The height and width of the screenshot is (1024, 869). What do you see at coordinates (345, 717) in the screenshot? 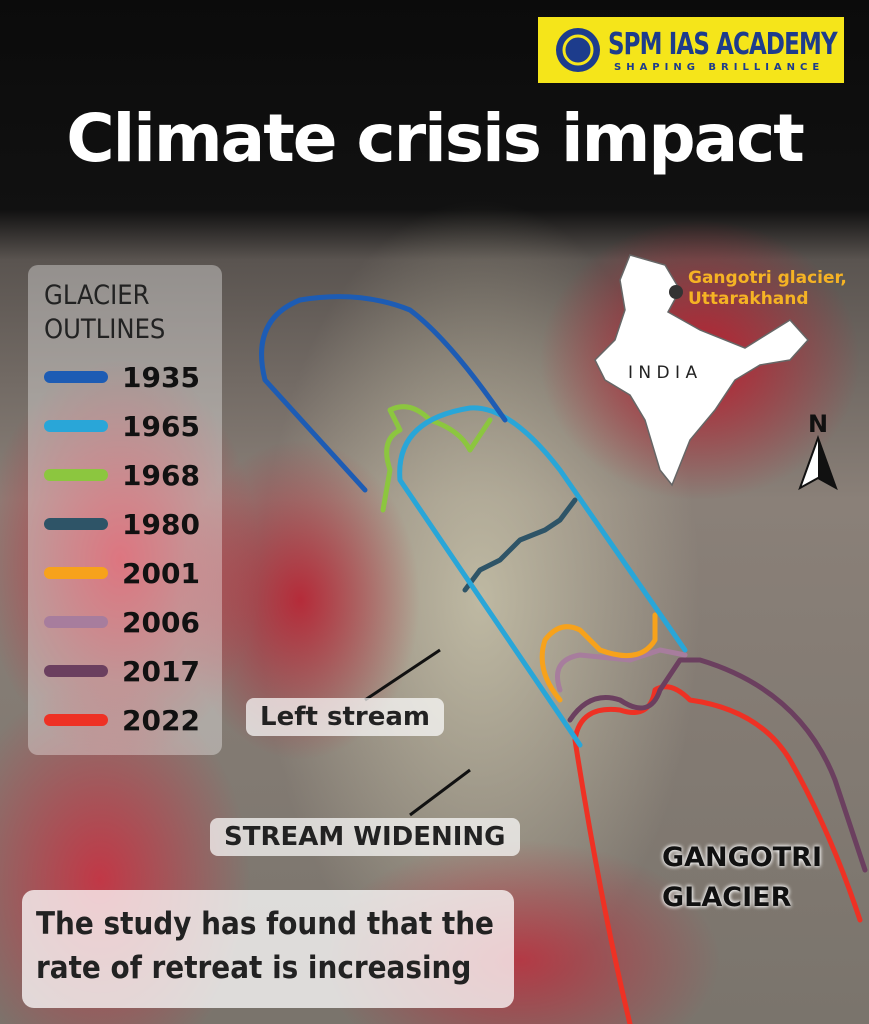
I see `annotation: Left stream` at bounding box center [345, 717].